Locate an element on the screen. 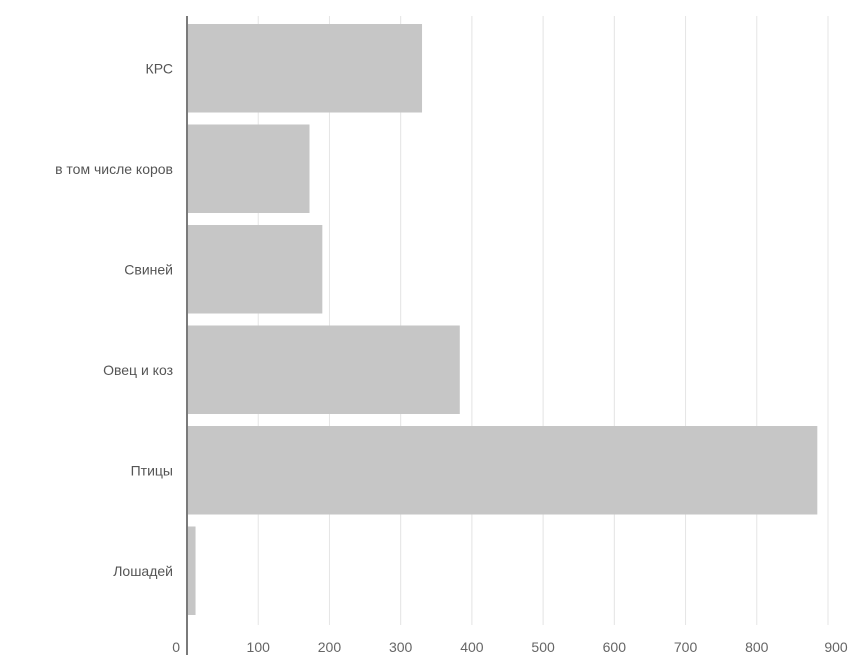  x-tick-label-0: 0 is located at coordinates (176, 647).